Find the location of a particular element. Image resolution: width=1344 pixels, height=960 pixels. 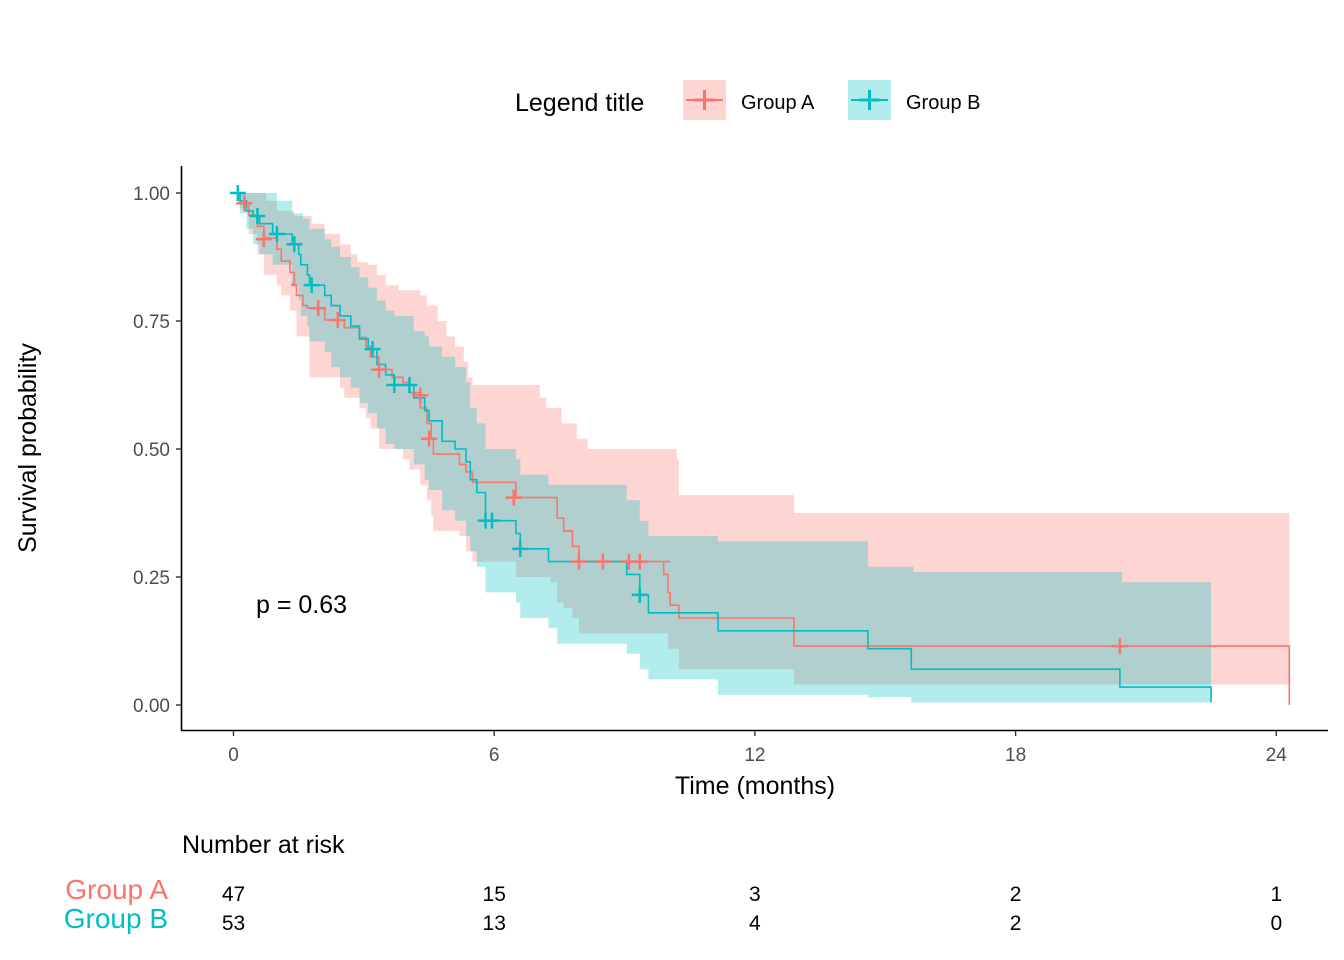

risk-counts: 47 15 3 2 153 13 4 2 0 is located at coordinates (752, 909).